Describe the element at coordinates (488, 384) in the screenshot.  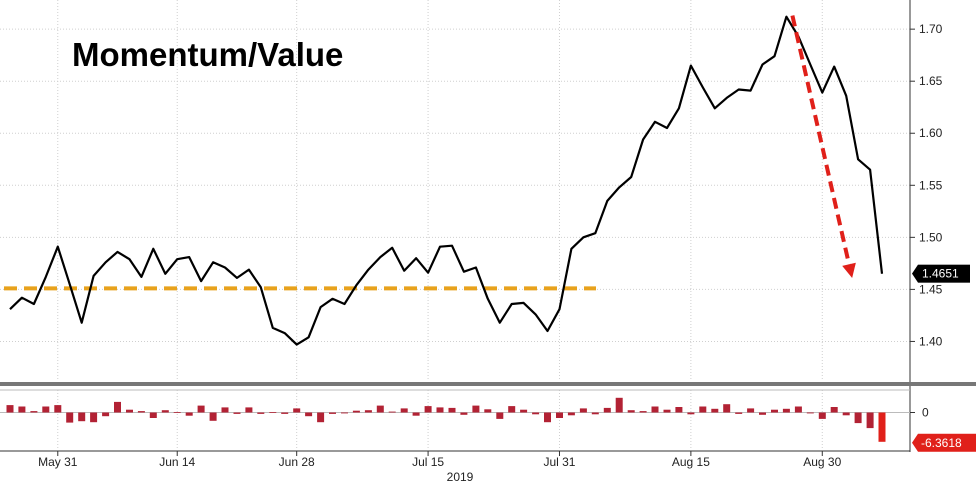
I see `panel-separator` at that location.